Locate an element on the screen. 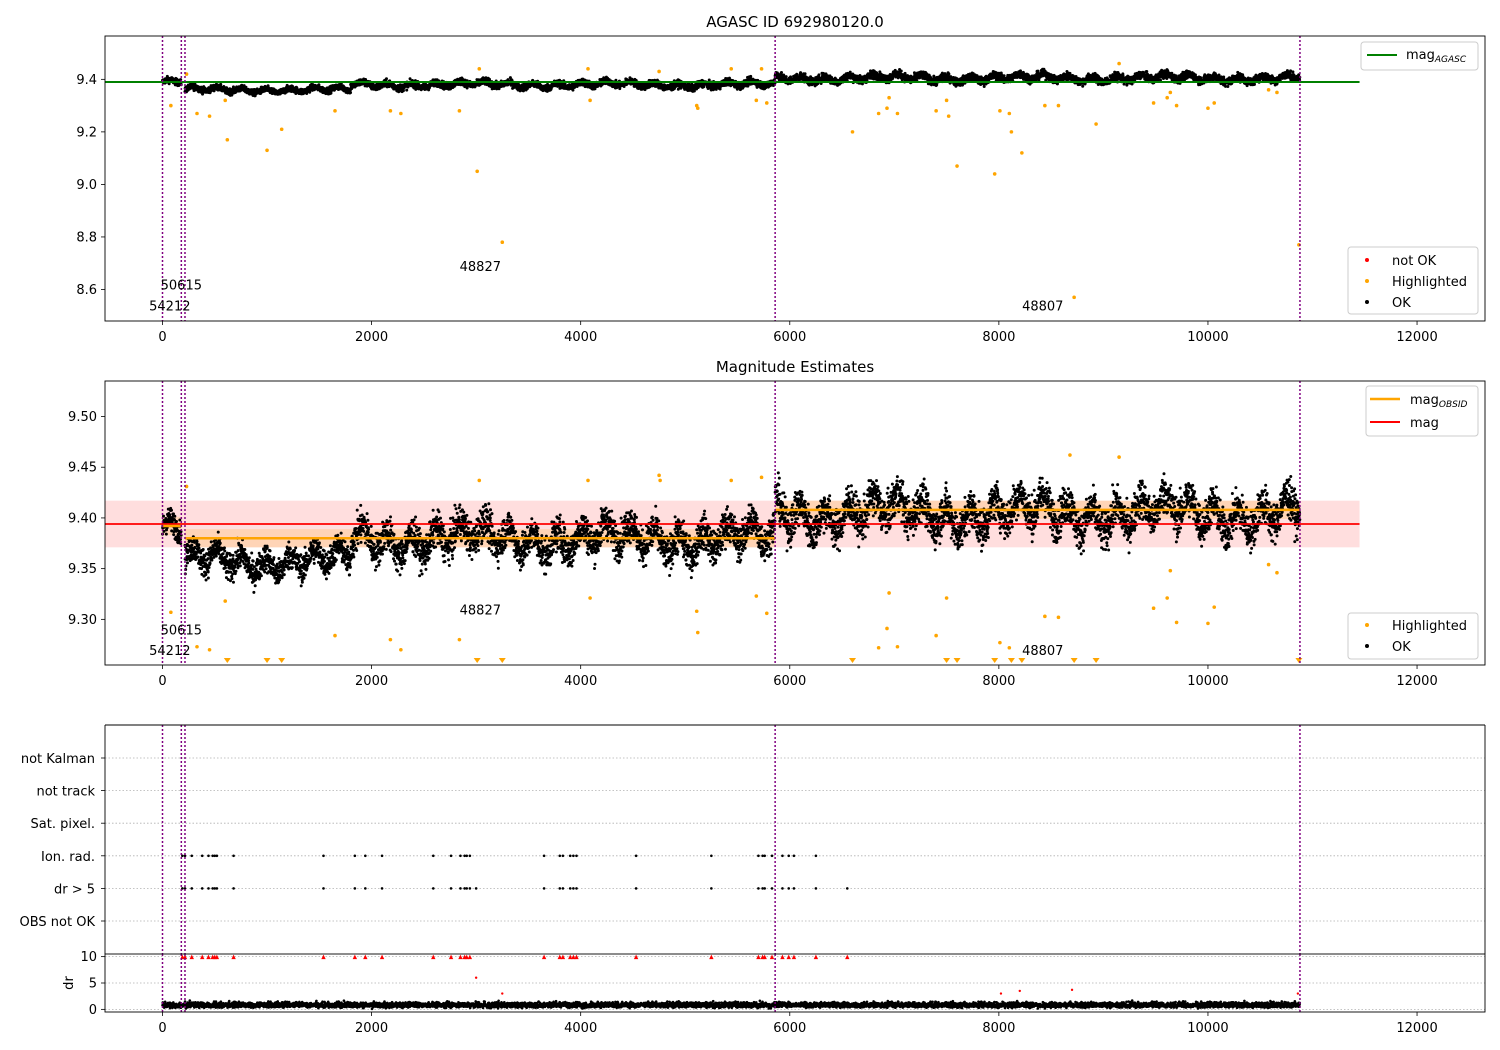 The width and height of the screenshot is (1500, 1050). panel1-title: AGASC ID 692980120.0 is located at coordinates (795, 22).